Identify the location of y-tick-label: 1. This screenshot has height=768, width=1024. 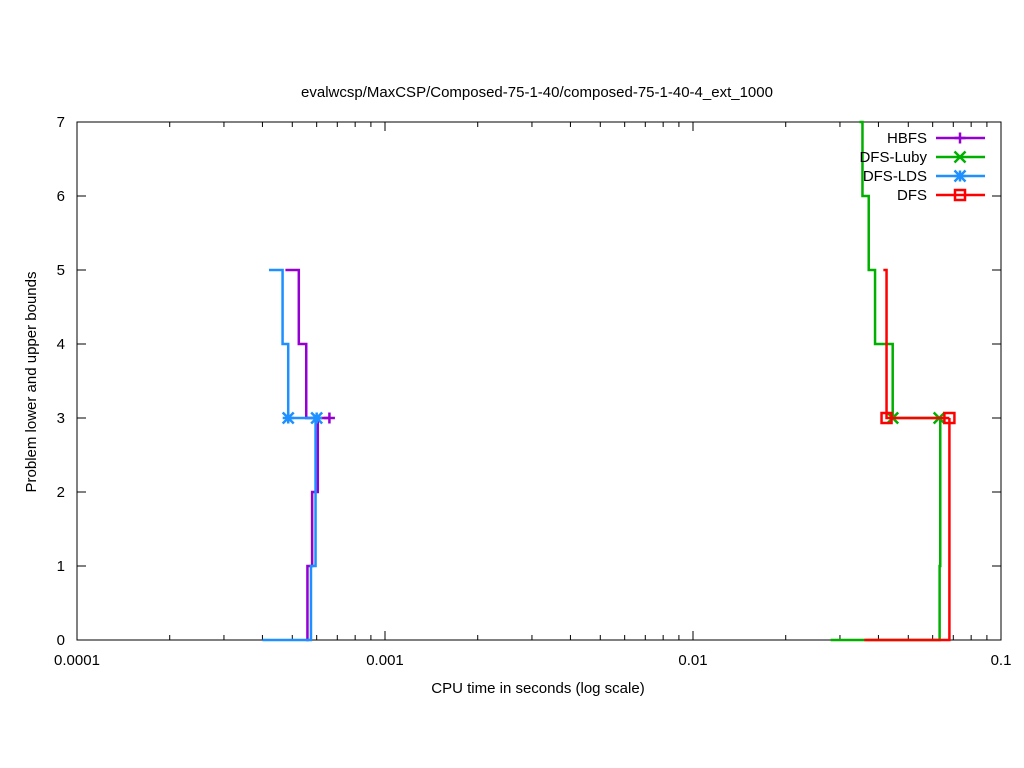
(61, 566).